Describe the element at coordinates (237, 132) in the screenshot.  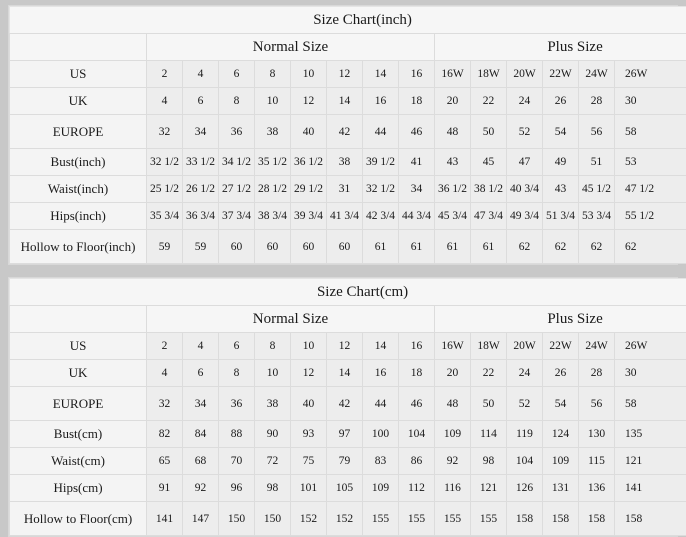
I see `cell-value: 36` at that location.